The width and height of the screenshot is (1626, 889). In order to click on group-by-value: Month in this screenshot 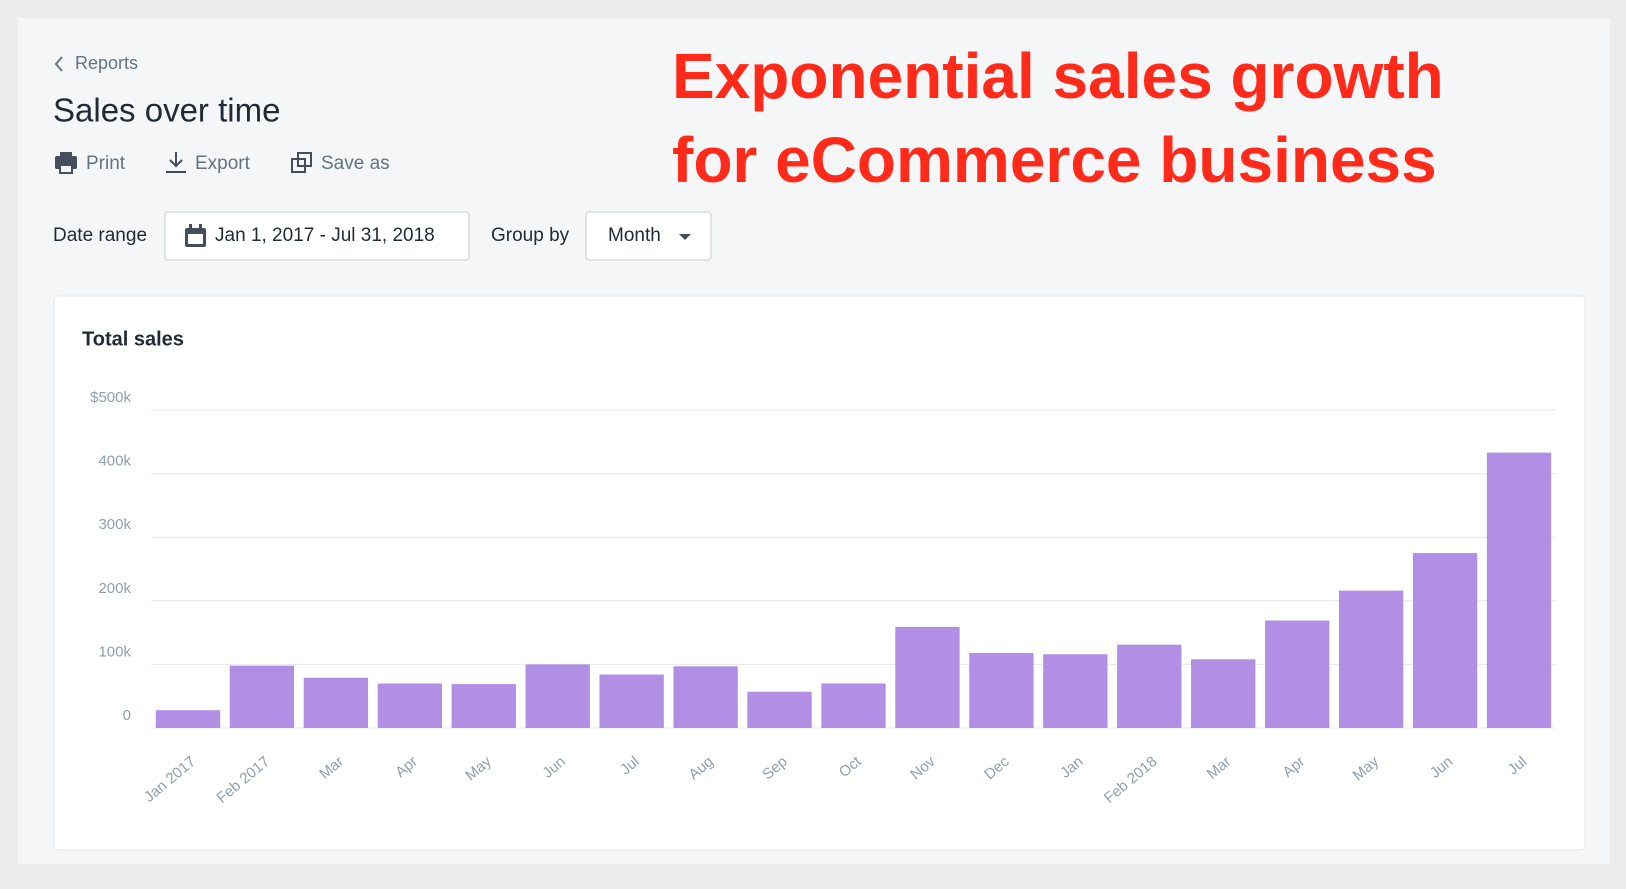, I will do `click(634, 235)`.